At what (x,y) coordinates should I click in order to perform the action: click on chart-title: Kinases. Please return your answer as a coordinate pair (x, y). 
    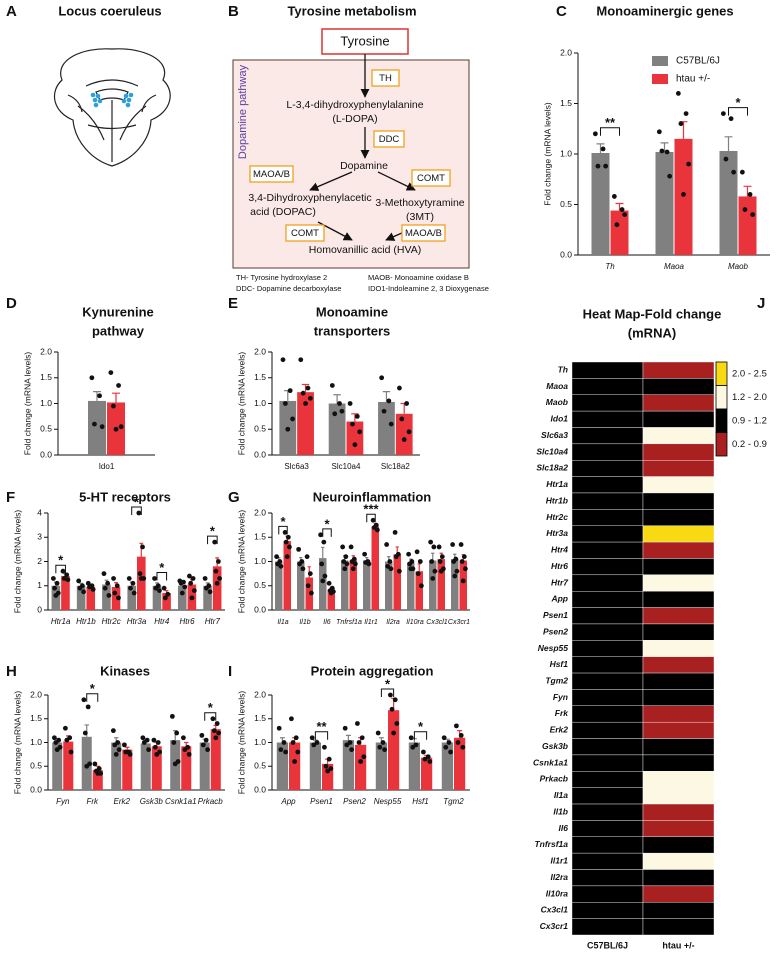
    Looking at the image, I should click on (125, 670).